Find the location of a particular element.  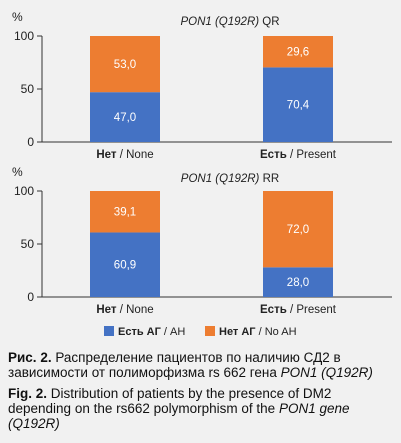

chart-1-category-0-part-1: / None is located at coordinates (135, 310).